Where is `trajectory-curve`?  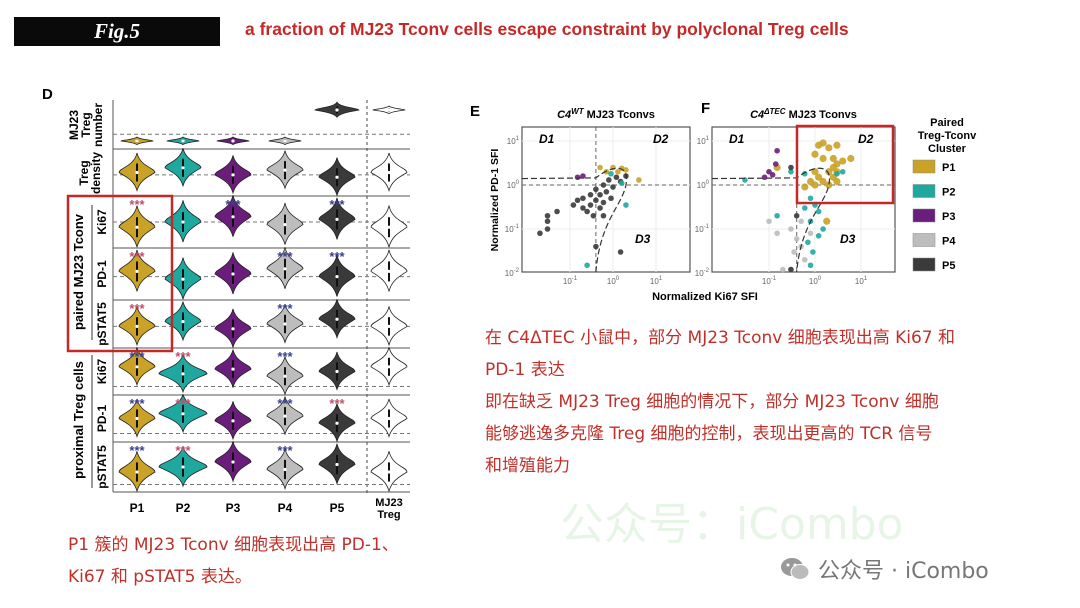
trajectory-curve is located at coordinates (771, 220).